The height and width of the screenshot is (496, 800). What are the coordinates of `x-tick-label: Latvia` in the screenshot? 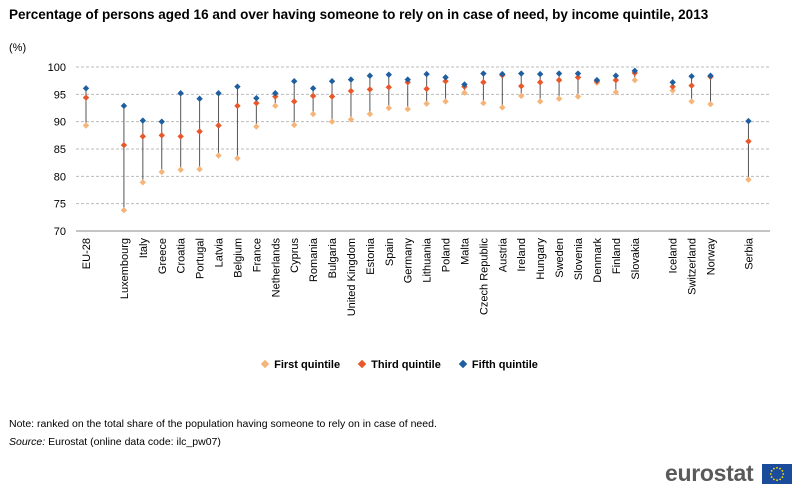 It's located at (220, 252).